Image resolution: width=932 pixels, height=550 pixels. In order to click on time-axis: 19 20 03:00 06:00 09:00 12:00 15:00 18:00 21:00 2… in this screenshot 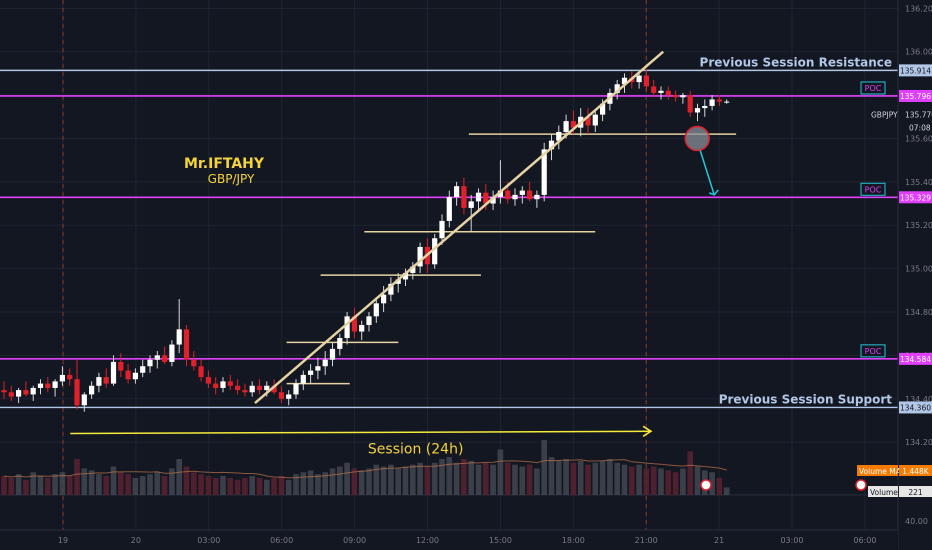, I will do `click(449, 539)`.